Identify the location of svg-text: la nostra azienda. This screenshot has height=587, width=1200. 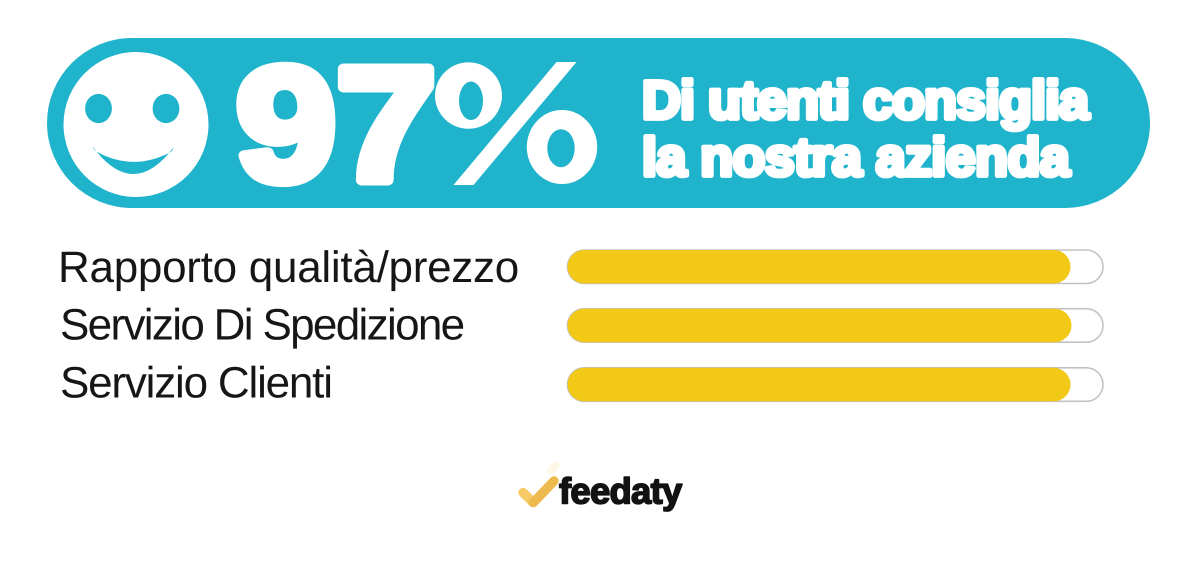
(856, 158).